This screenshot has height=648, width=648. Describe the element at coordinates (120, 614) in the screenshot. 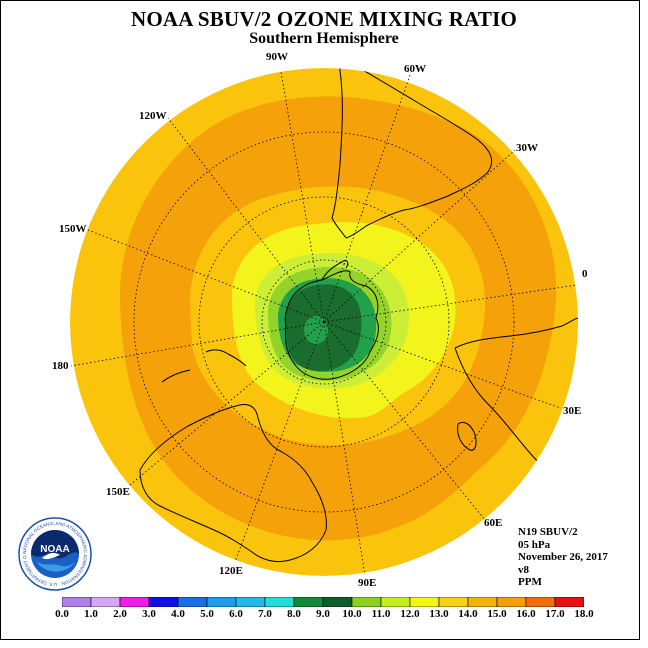

I see `colorbar-tick-label: 2.0` at that location.